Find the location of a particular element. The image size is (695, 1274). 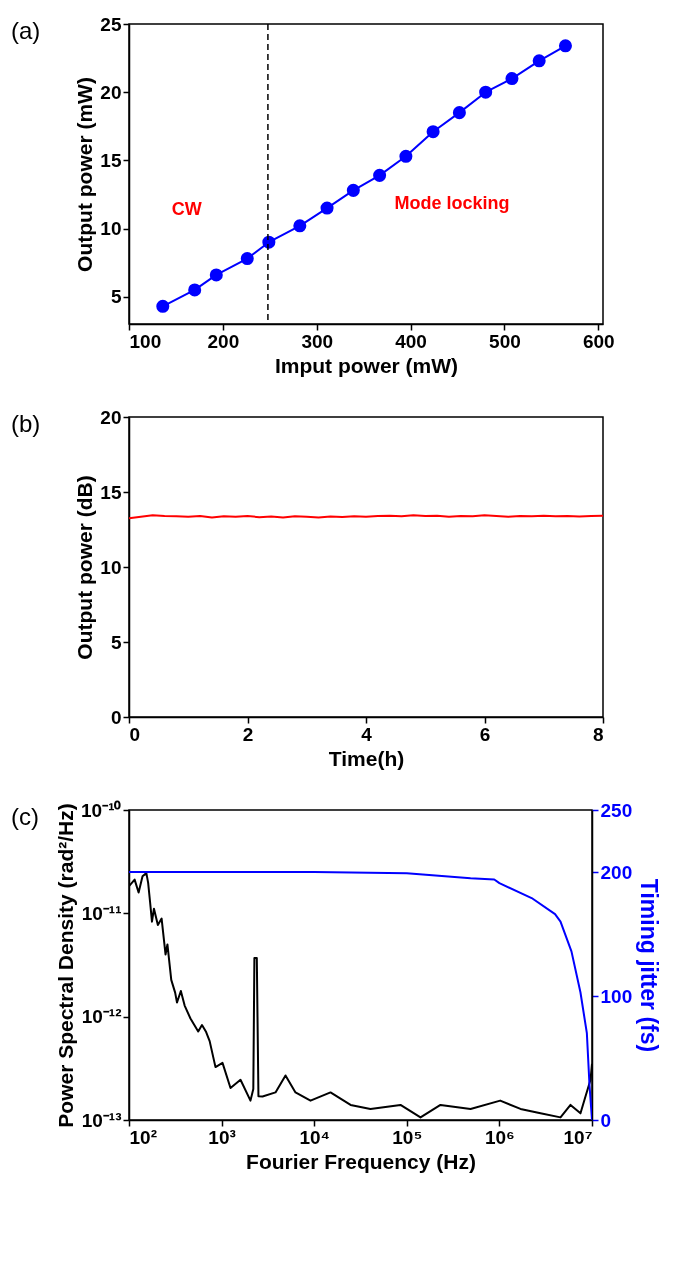

x-tick-label: 8 is located at coordinates (598, 734).